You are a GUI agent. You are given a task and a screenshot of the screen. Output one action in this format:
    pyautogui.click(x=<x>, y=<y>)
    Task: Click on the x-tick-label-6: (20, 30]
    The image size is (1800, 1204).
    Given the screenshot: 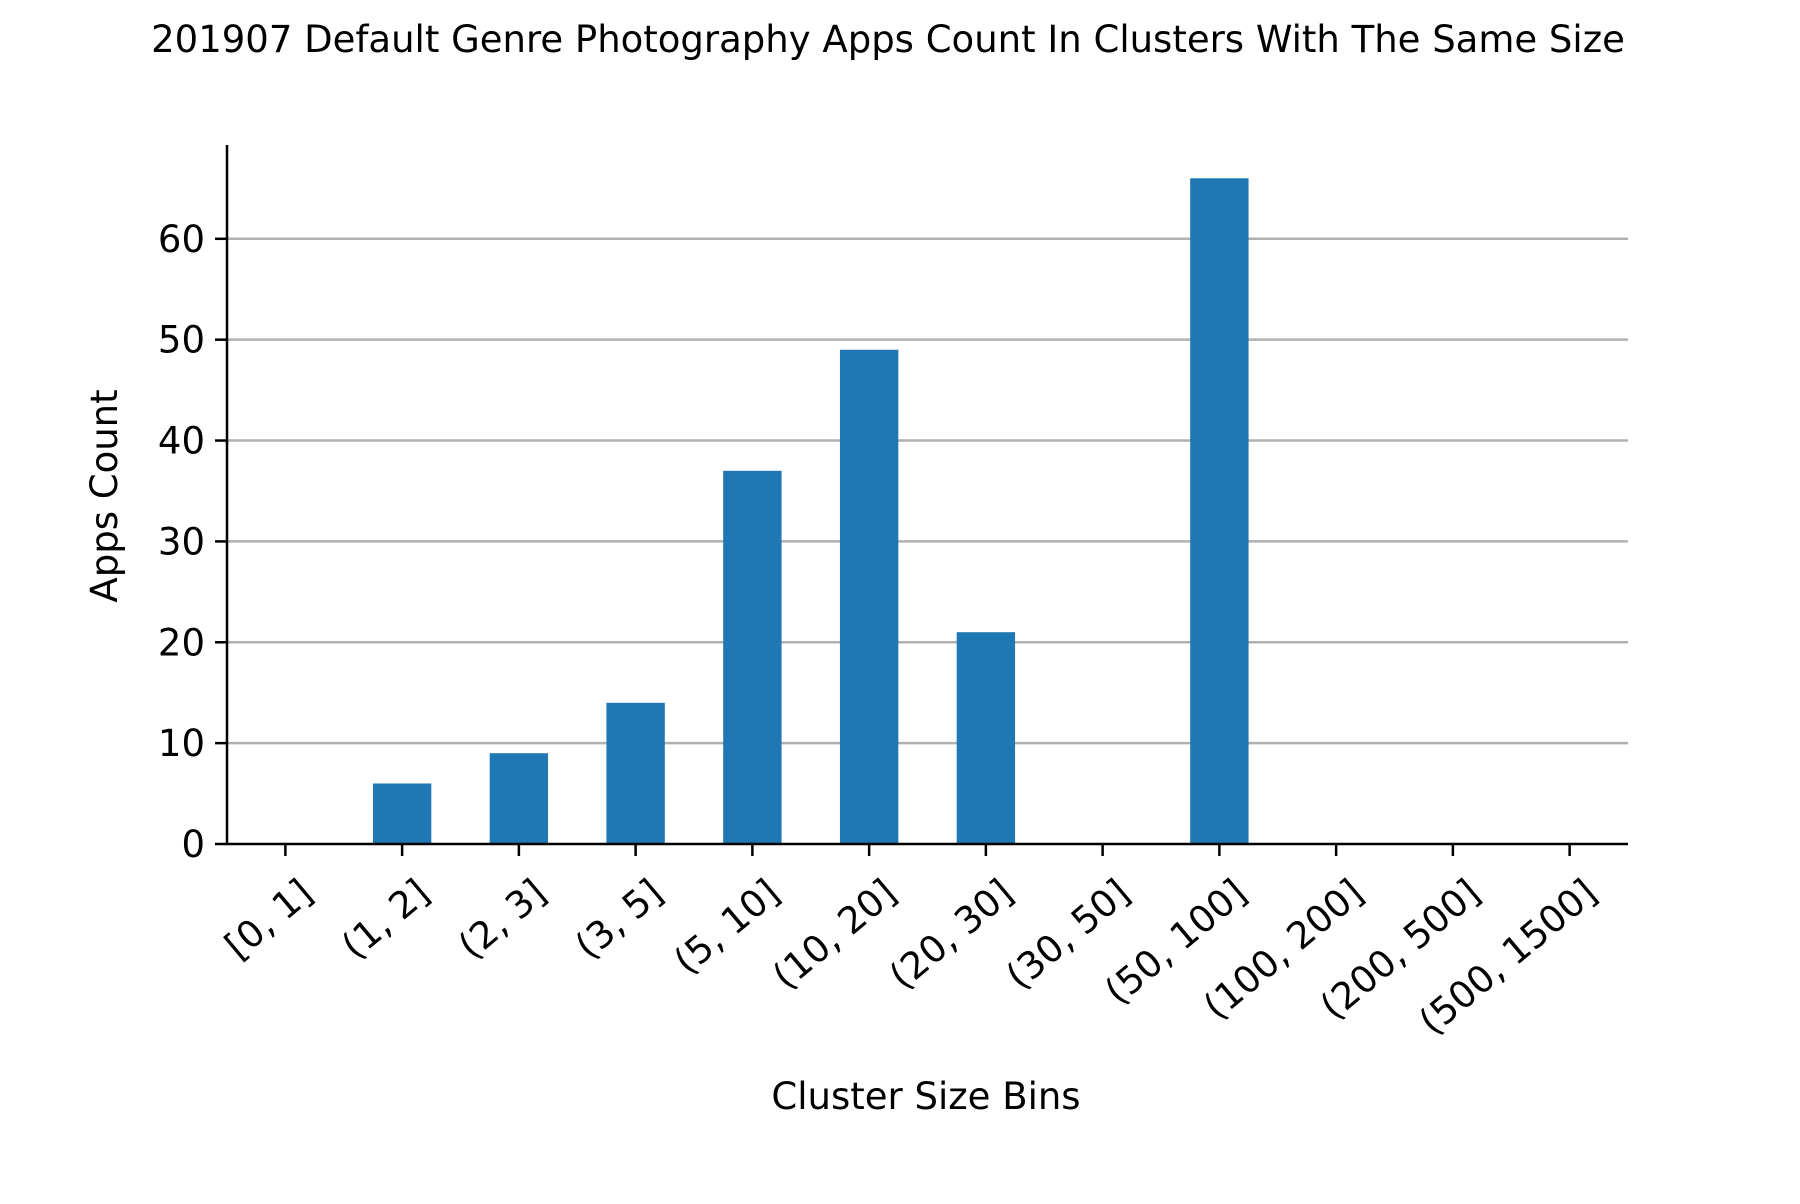 What is the action you would take?
    pyautogui.click(x=951, y=934)
    